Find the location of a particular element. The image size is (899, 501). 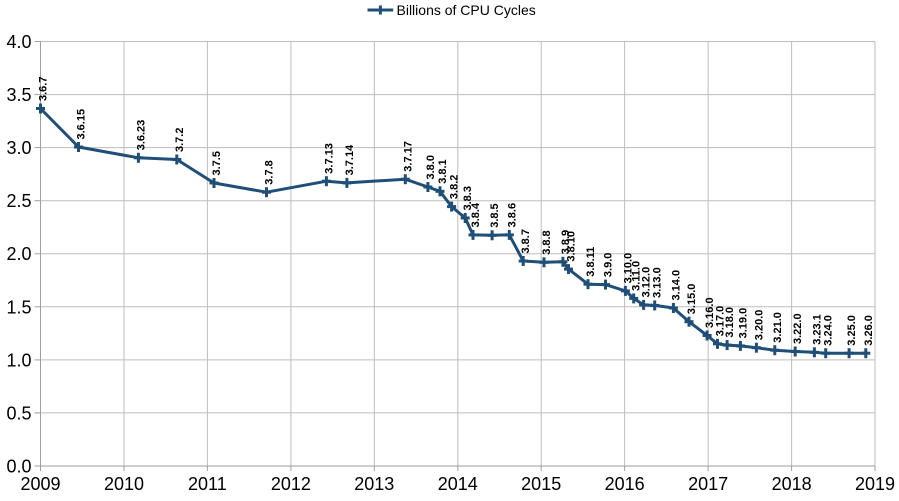

svg-text: 2009 is located at coordinates (40, 484).